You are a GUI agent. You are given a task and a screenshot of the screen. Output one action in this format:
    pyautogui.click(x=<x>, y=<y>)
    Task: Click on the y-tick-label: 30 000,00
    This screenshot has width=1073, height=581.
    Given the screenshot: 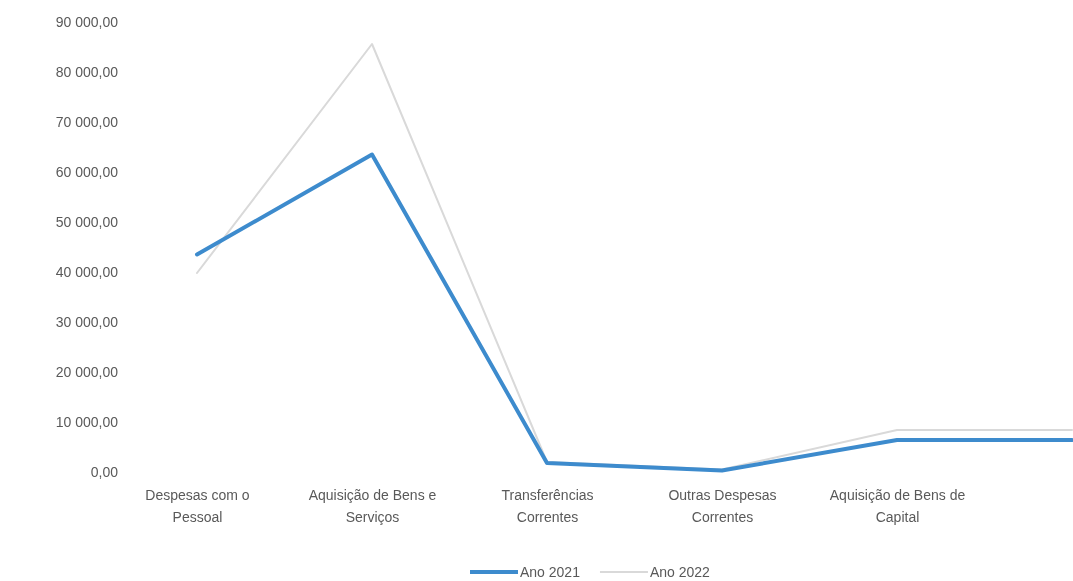 What is the action you would take?
    pyautogui.click(x=87, y=321)
    